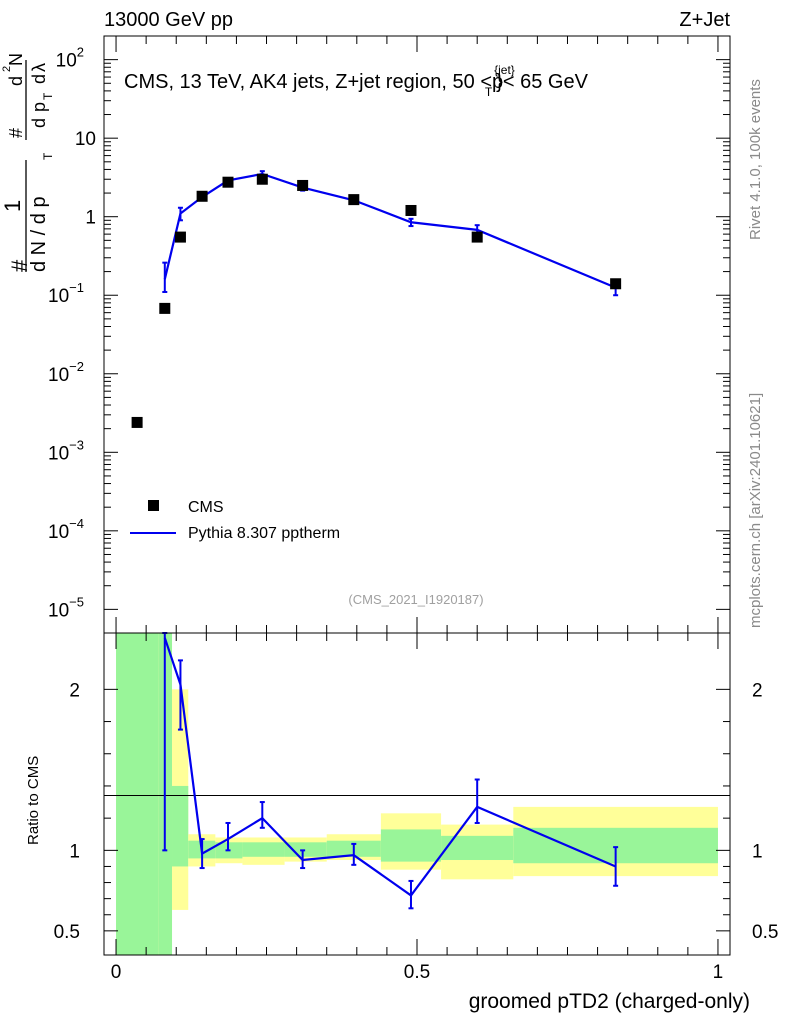  What do you see at coordinates (39, 67) in the screenshot?
I see `ylabel-lambda: λ` at bounding box center [39, 67].